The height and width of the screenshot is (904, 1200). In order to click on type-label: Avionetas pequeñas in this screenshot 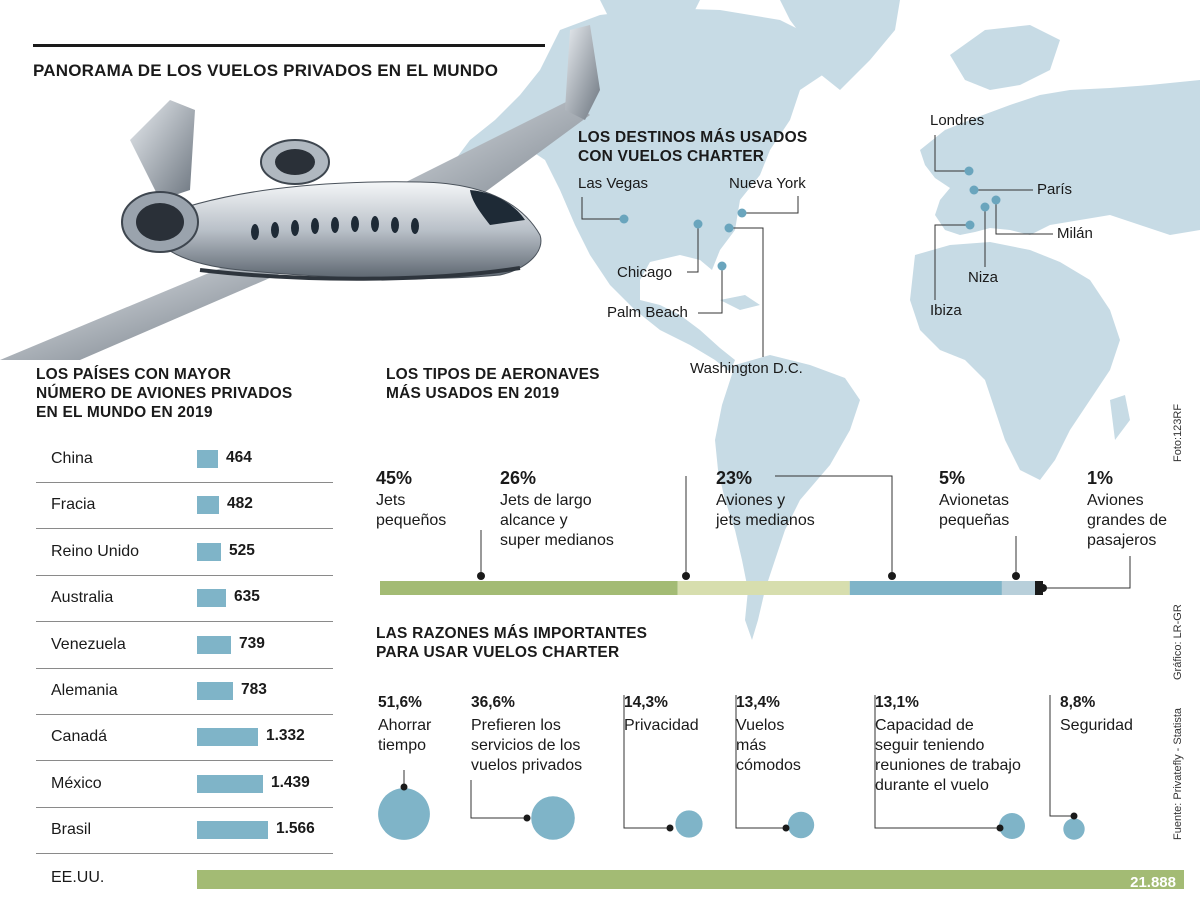, I will do `click(974, 511)`.